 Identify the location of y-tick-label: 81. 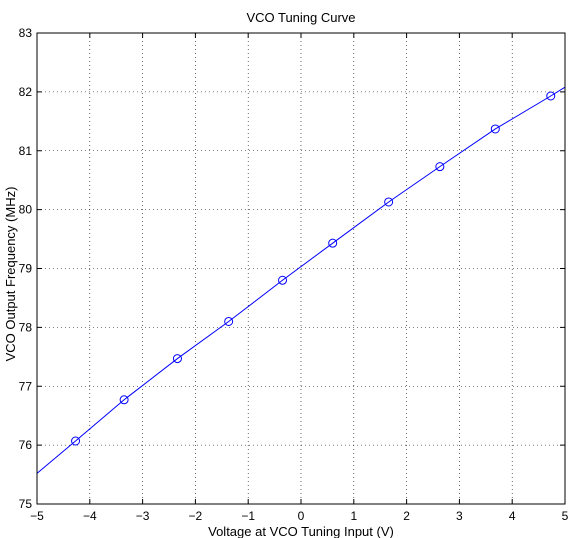
(26, 151).